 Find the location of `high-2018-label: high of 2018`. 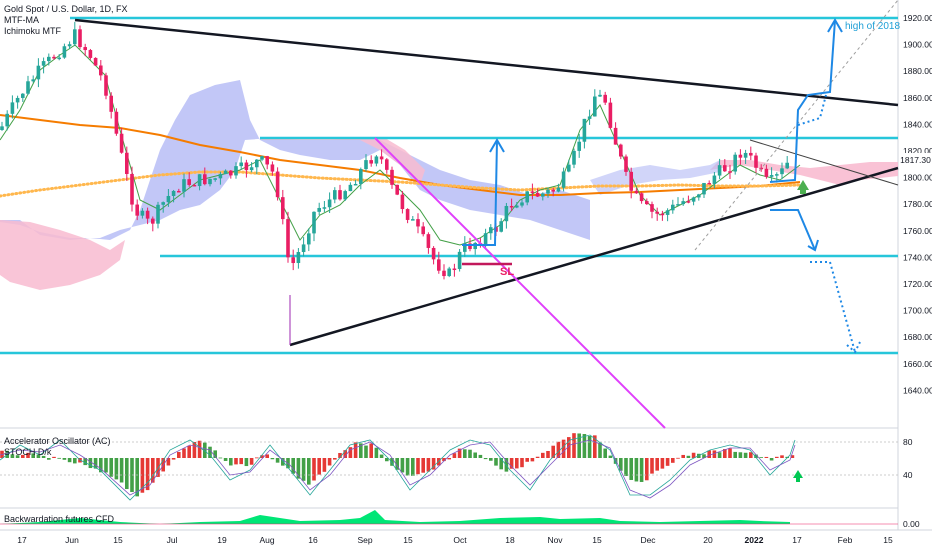

high-2018-label: high of 2018 is located at coordinates (873, 26).